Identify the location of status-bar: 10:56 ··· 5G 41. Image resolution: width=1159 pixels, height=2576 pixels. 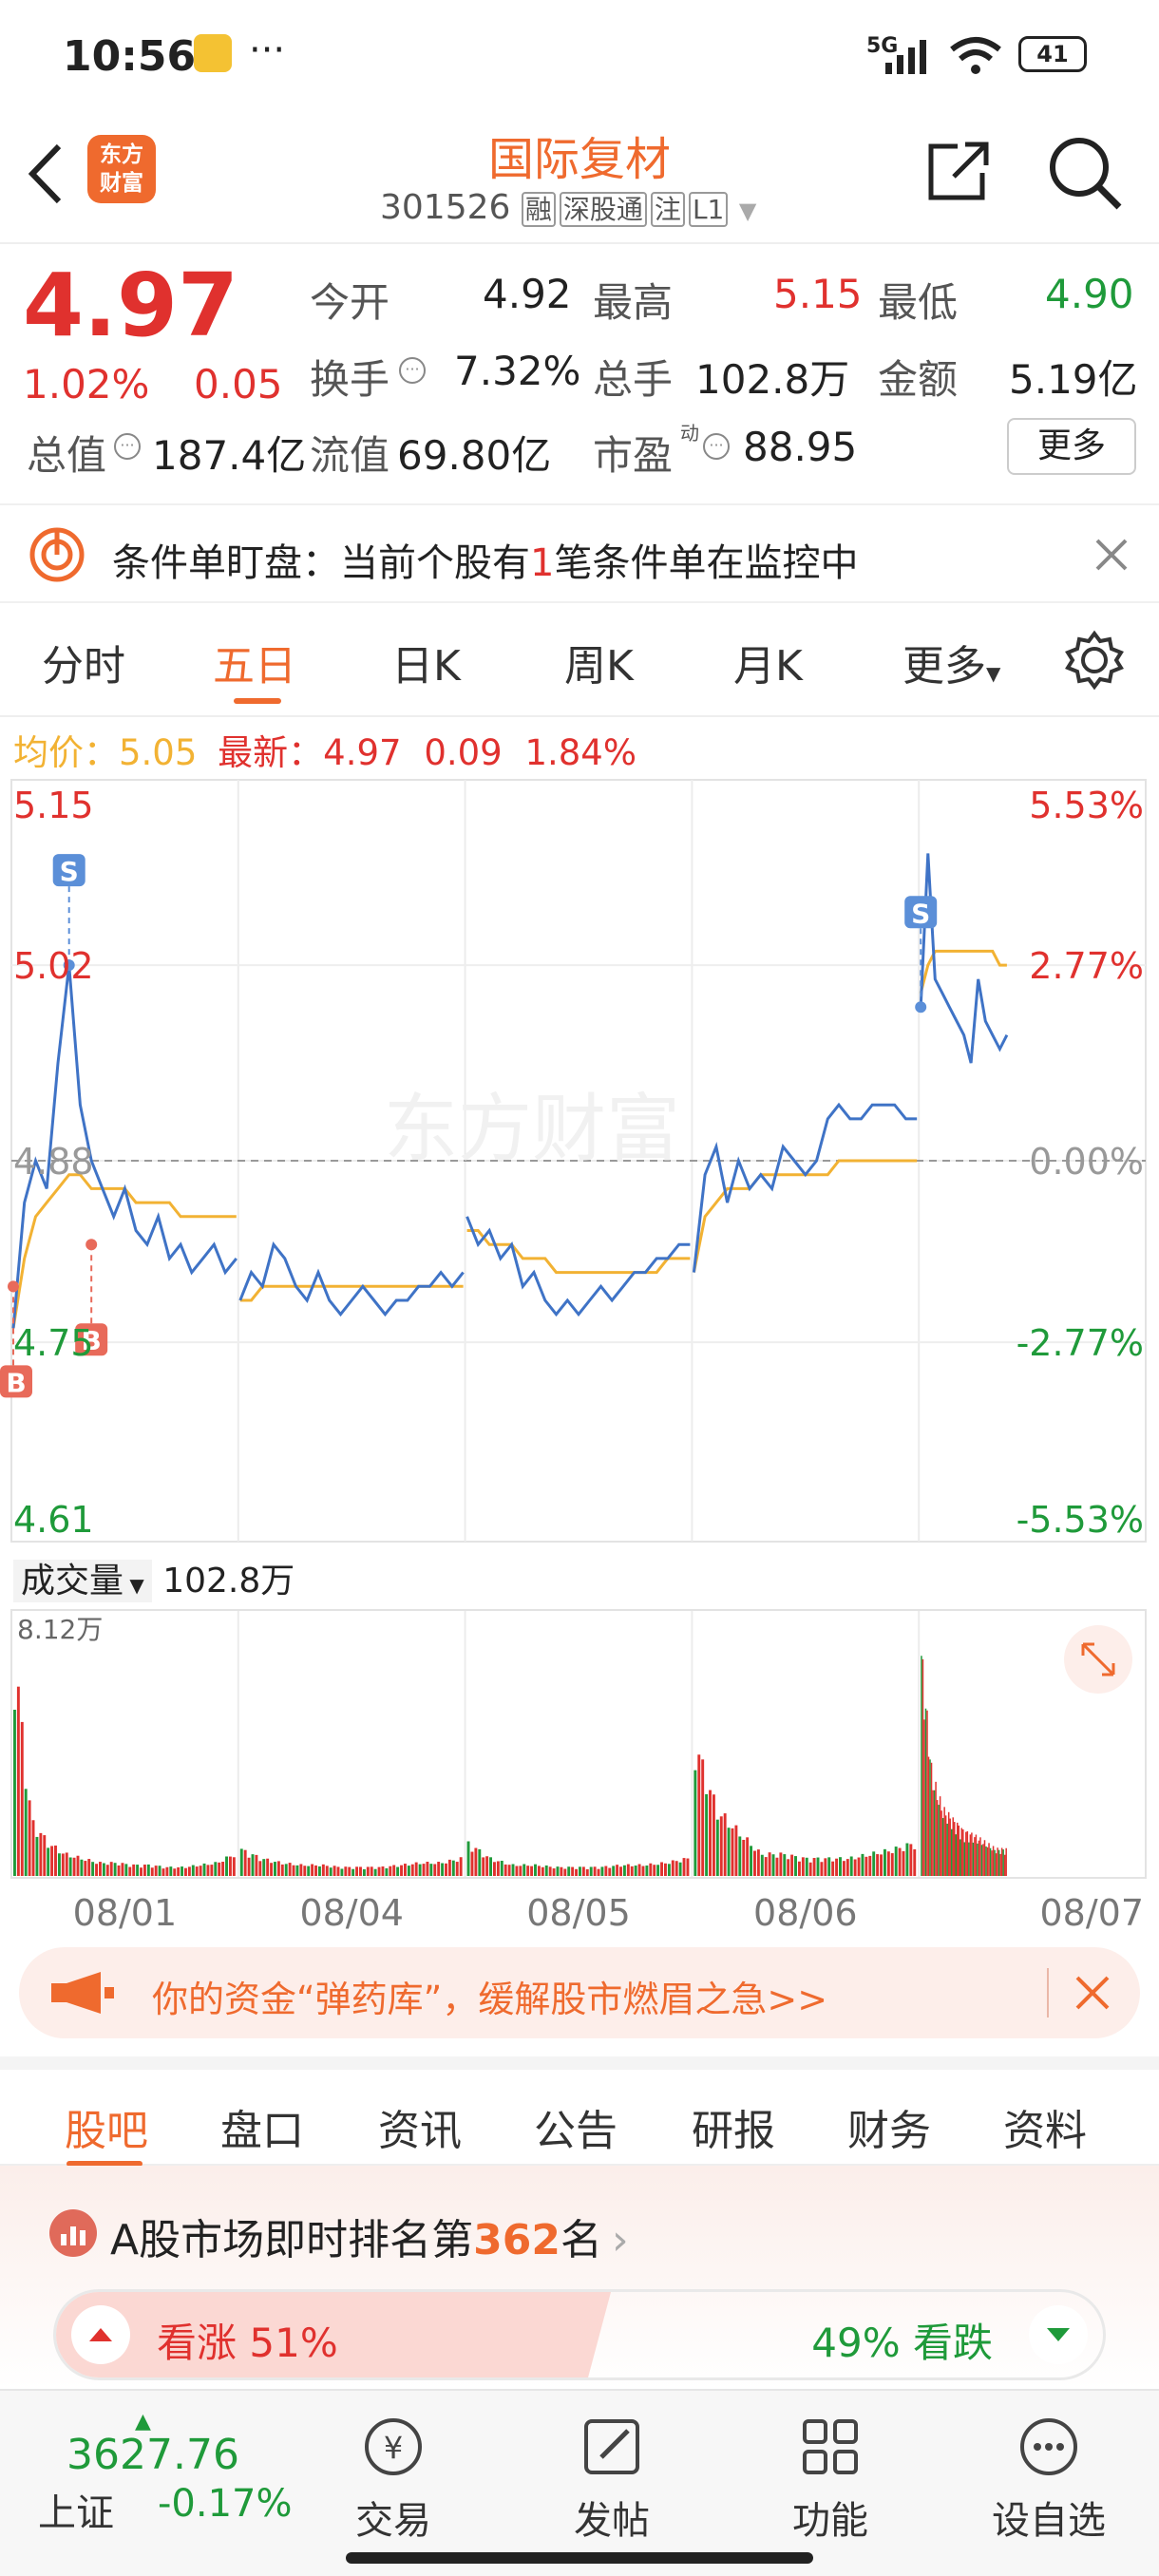
(579, 57).